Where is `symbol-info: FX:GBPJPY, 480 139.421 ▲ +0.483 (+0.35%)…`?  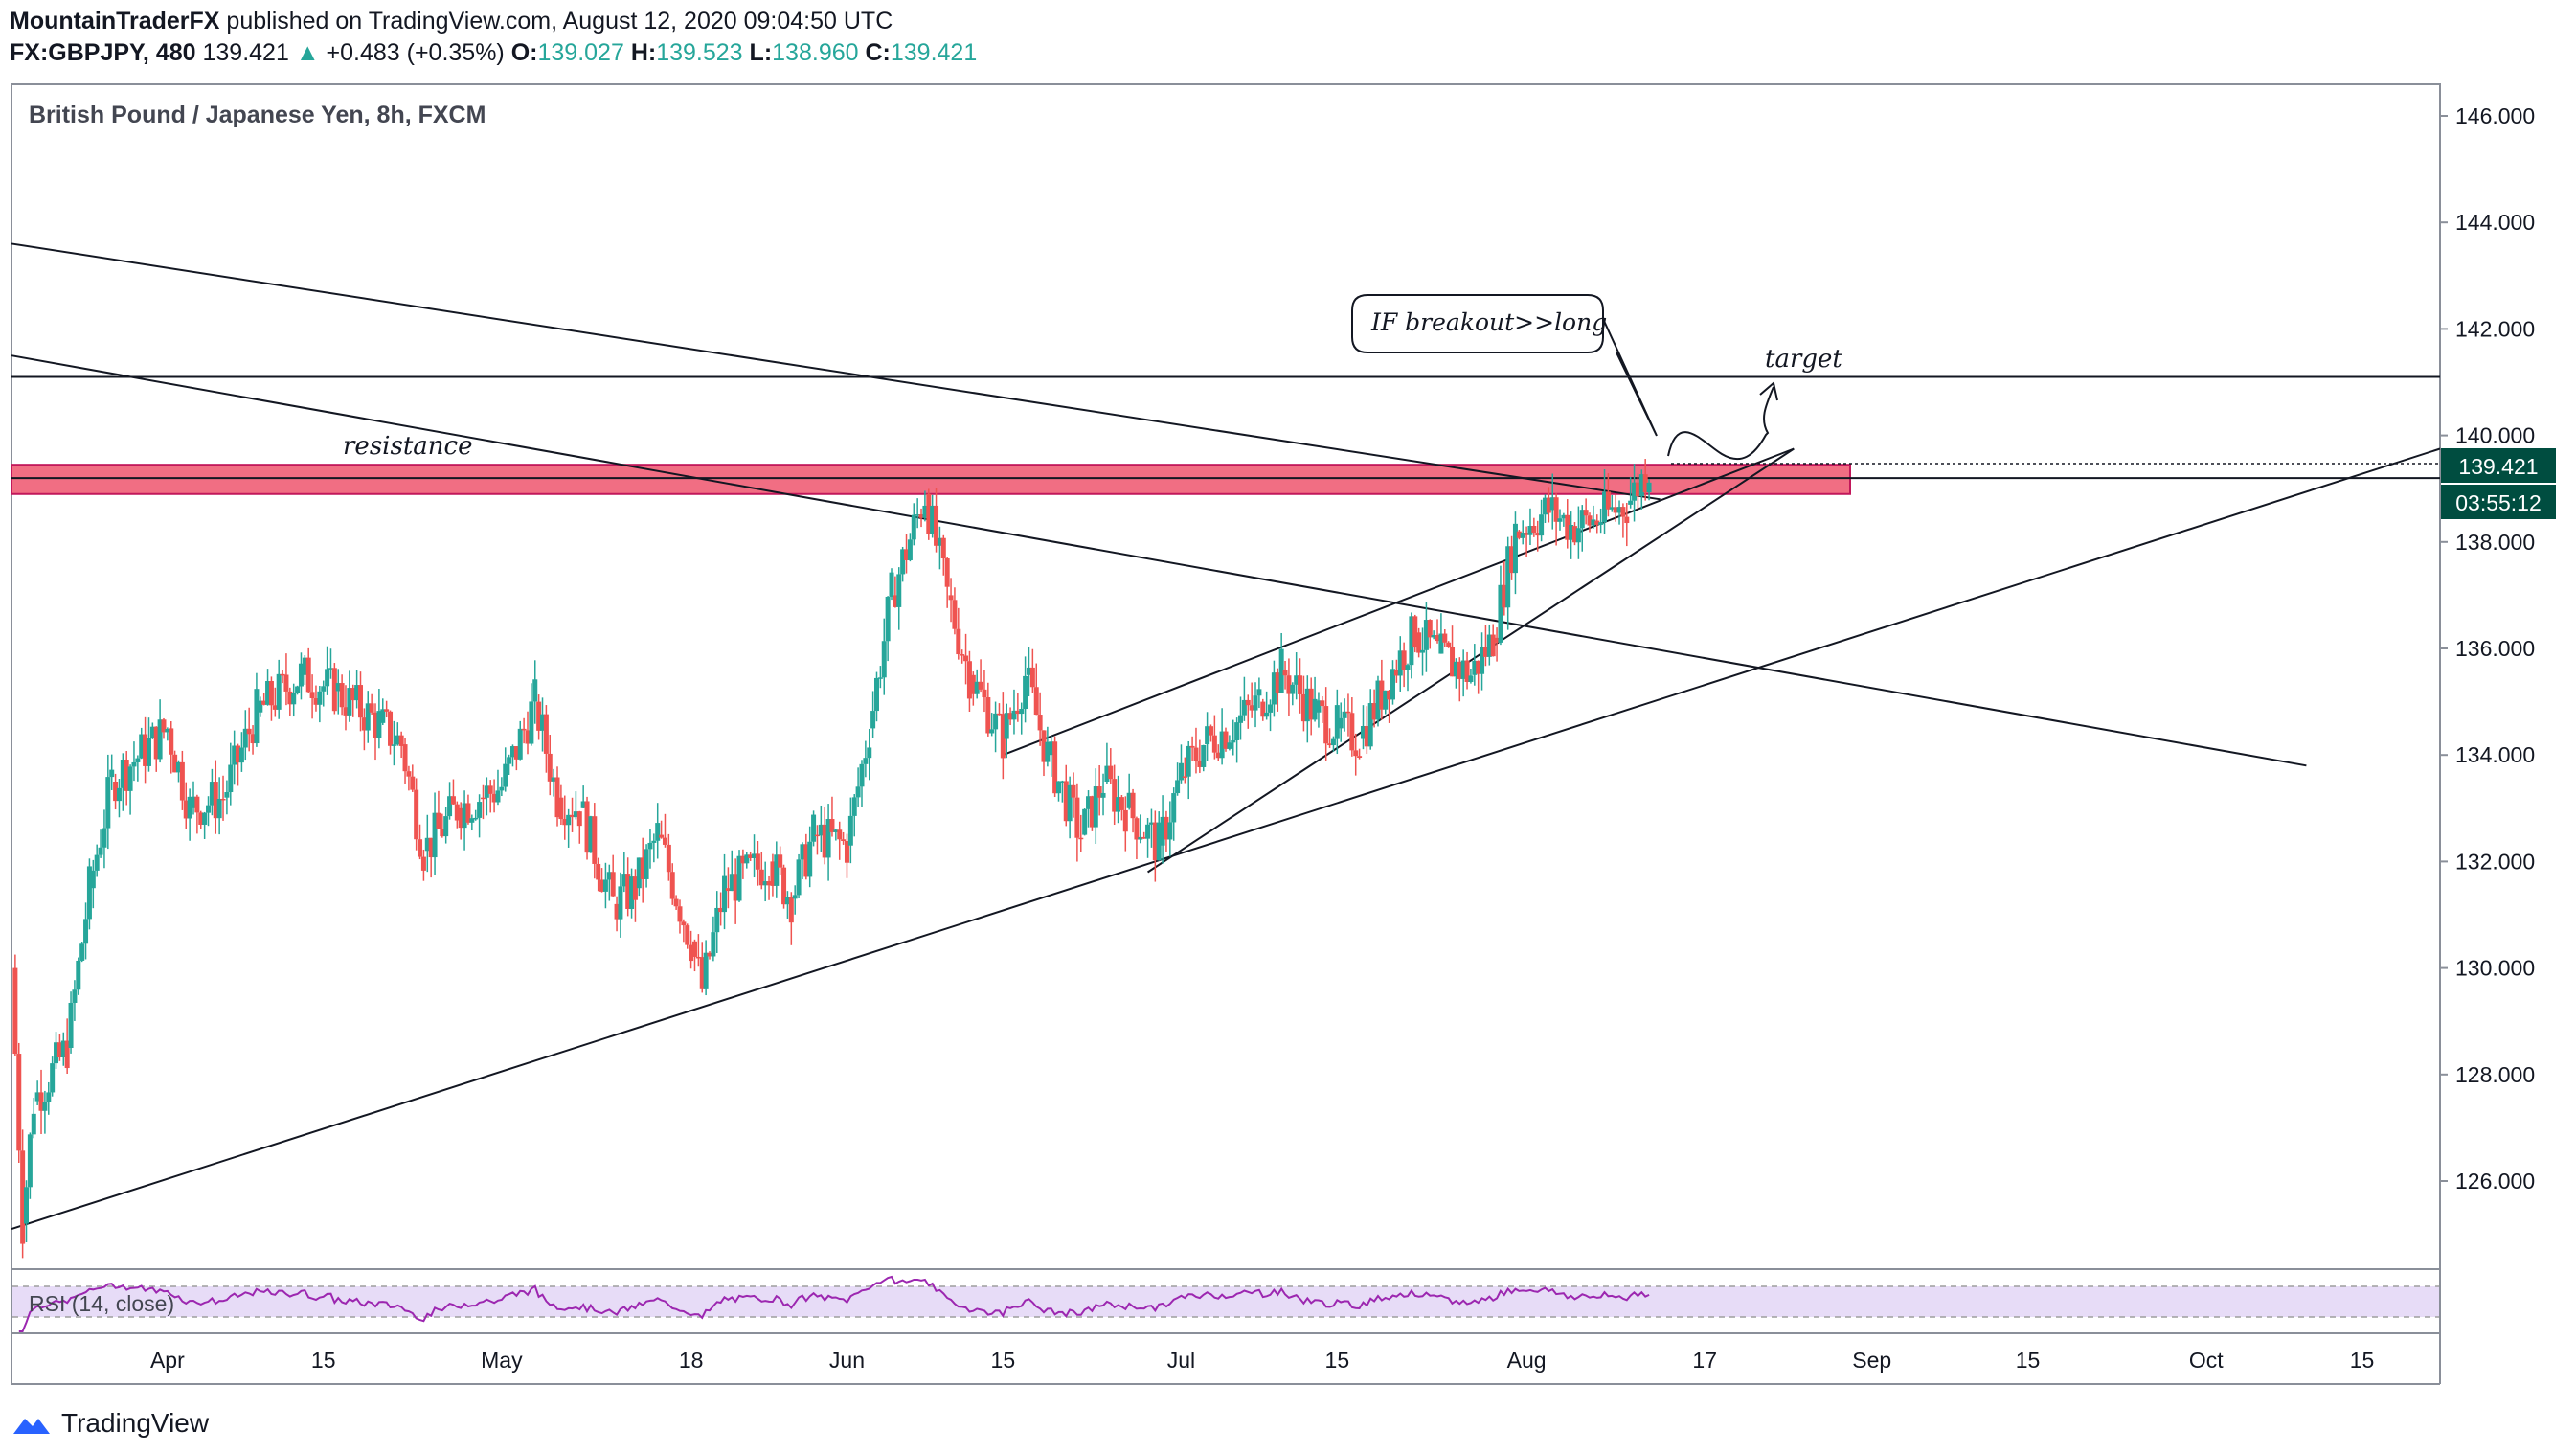 symbol-info: FX:GBPJPY, 480 139.421 ▲ +0.483 (+0.35%)… is located at coordinates (494, 53).